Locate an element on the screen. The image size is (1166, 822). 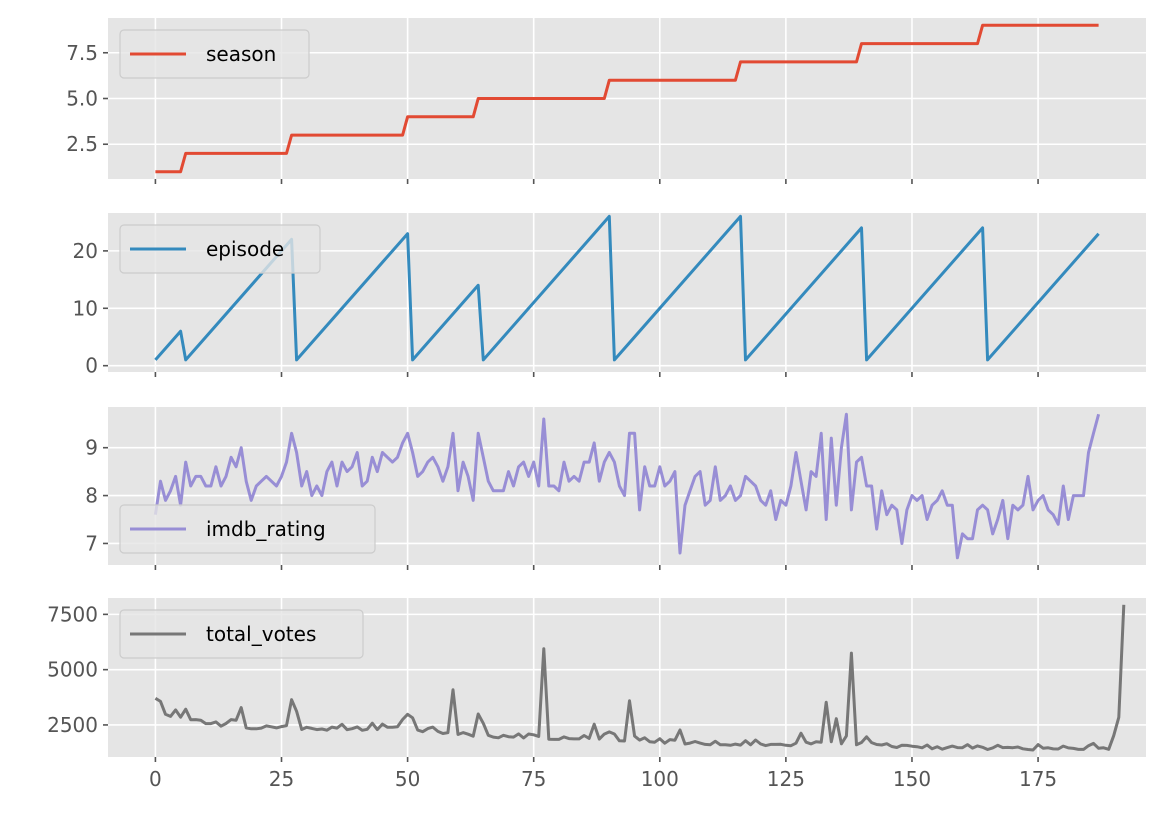
y-tick-label: 5000 is located at coordinates (72, 670).